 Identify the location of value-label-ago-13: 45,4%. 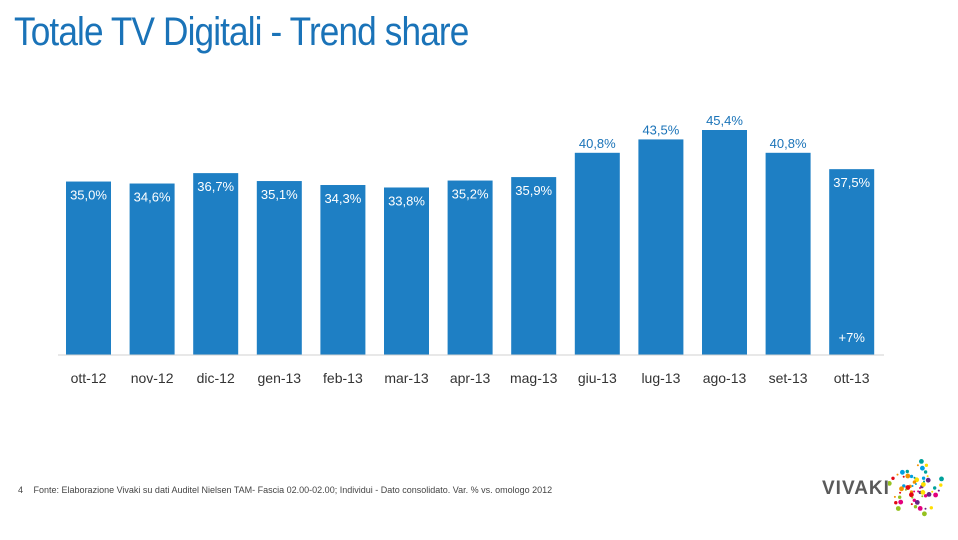
(724, 120).